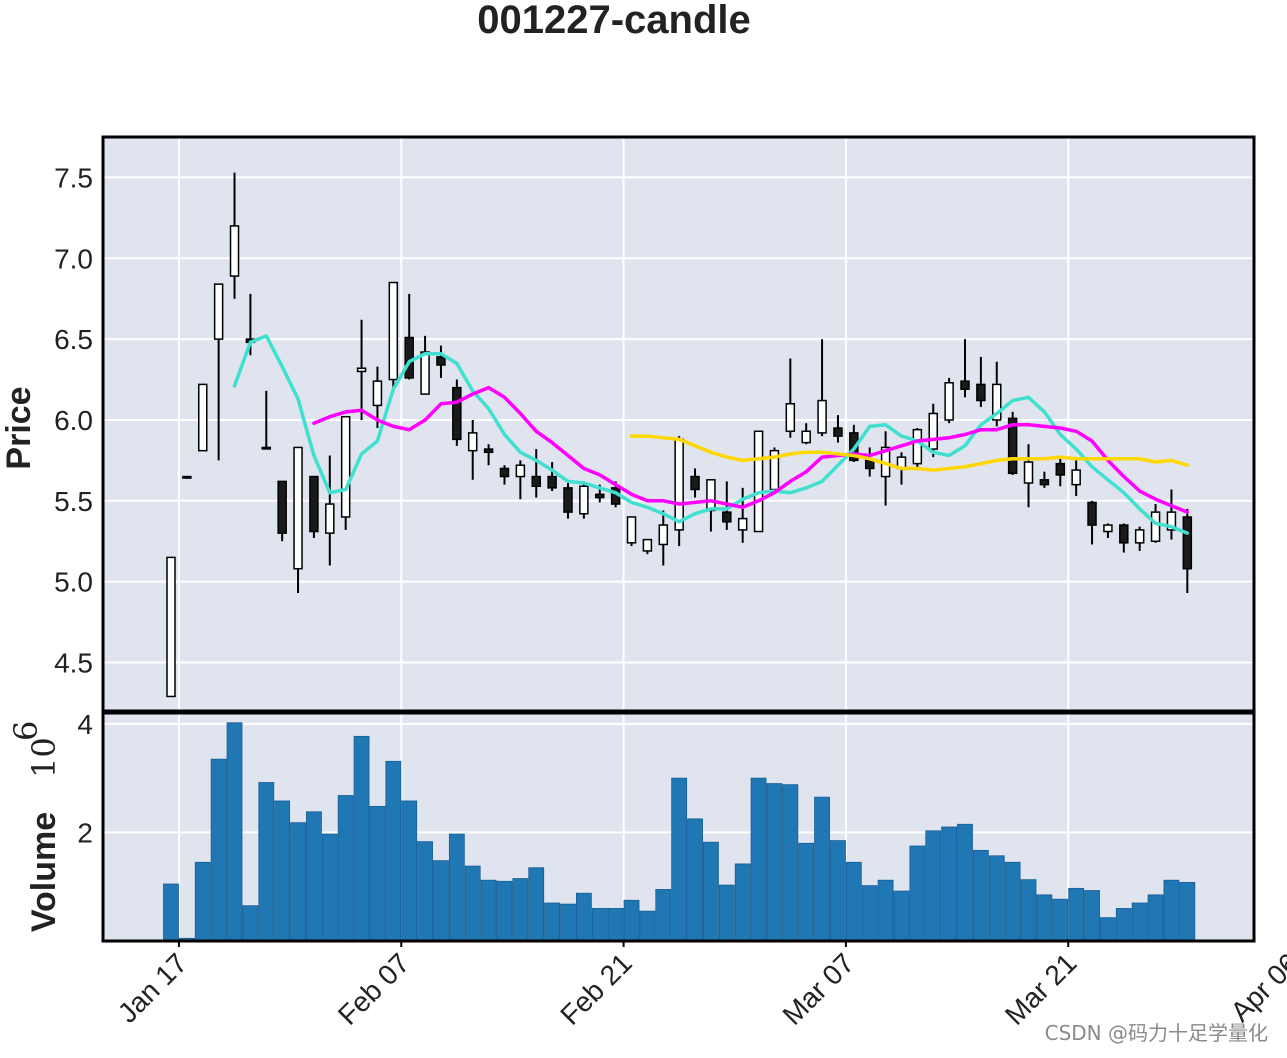 The width and height of the screenshot is (1287, 1058). I want to click on volume-axis-label: Volume, so click(44, 872).